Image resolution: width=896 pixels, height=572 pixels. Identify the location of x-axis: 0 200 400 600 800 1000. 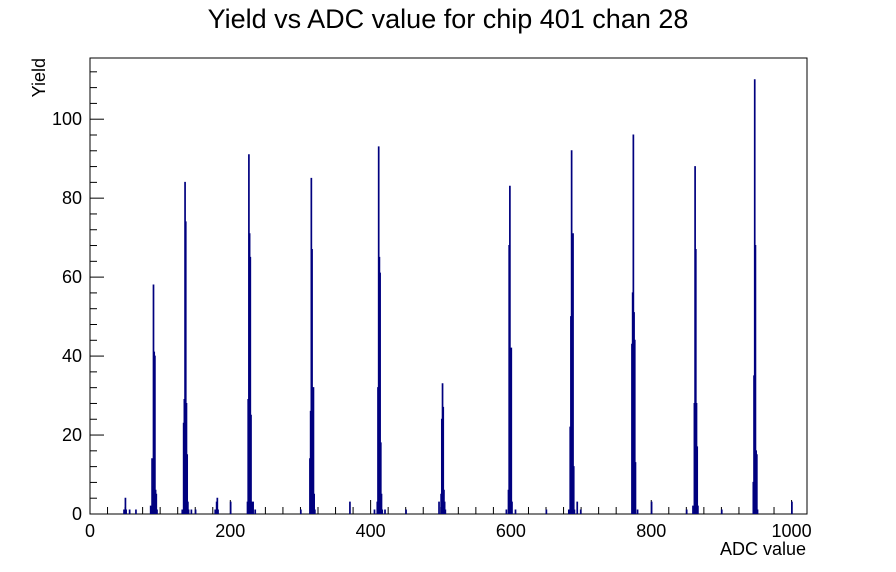
(448, 520).